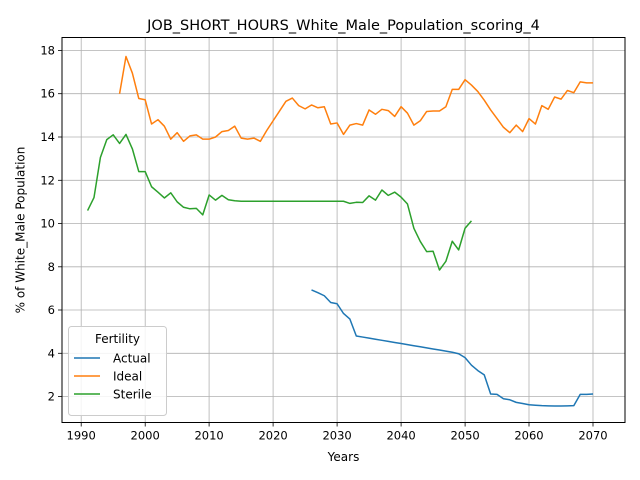  I want to click on x-tick-label: 2030, so click(336, 436).